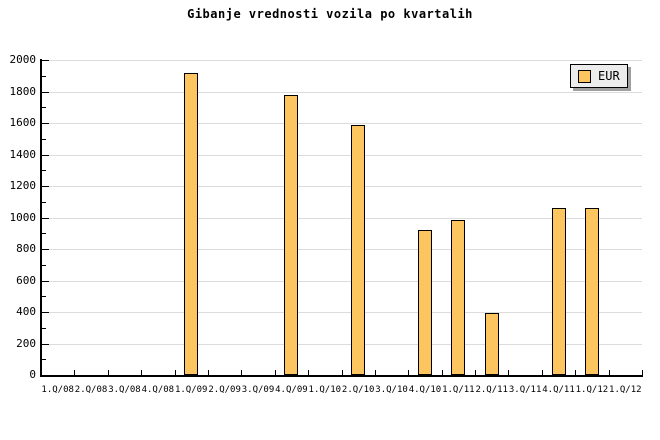  I want to click on y-axis-label: 400, so click(26, 311).